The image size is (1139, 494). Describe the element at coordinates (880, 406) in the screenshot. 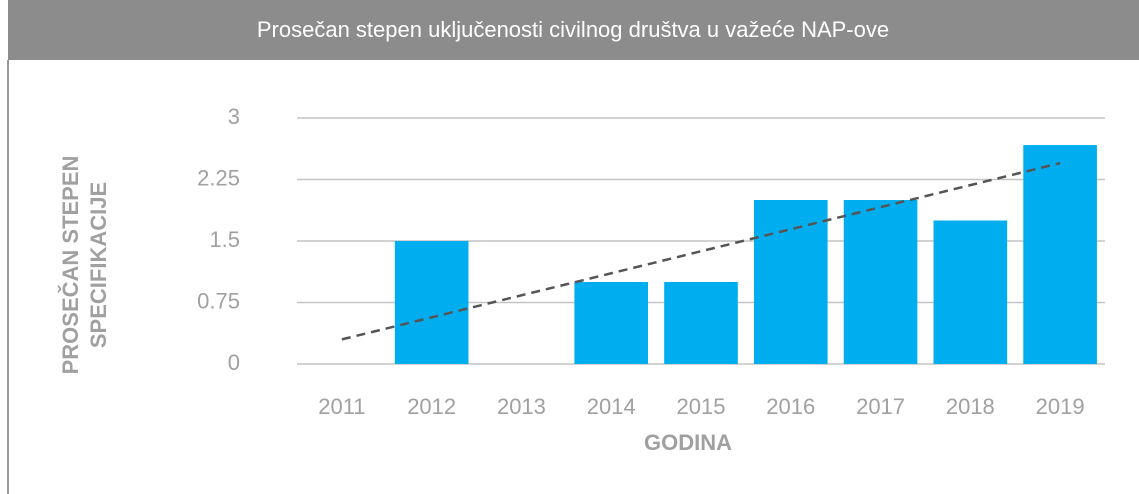

I see `x-tick-label: 2017` at that location.